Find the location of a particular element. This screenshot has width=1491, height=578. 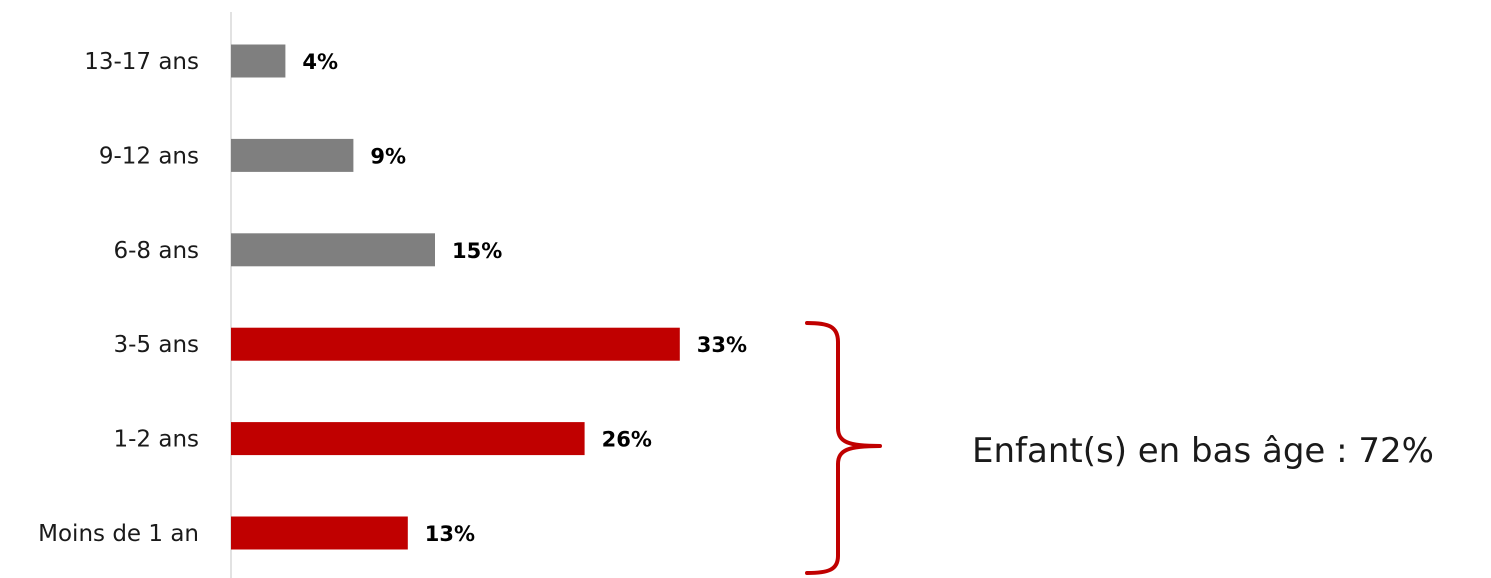

value-label-0: 4% is located at coordinates (320, 62).